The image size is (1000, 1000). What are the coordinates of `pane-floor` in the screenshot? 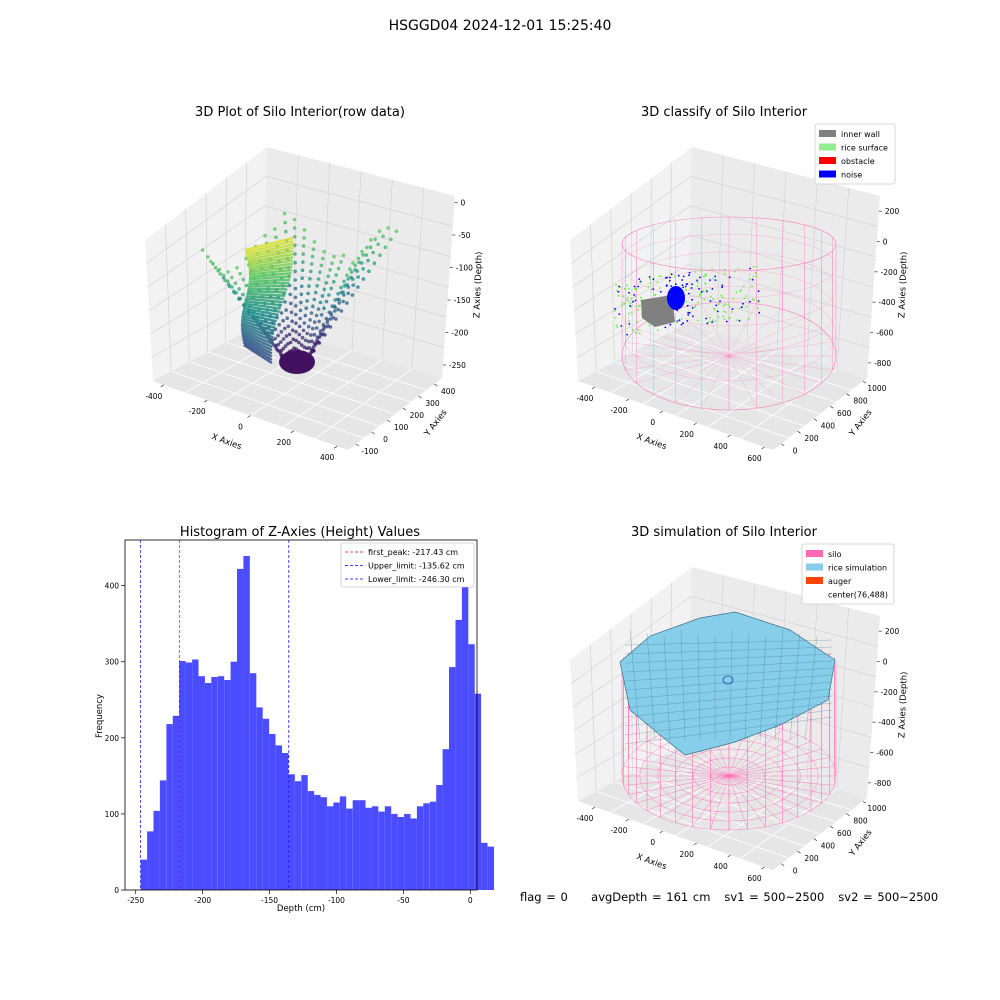 It's located at (722, 806).